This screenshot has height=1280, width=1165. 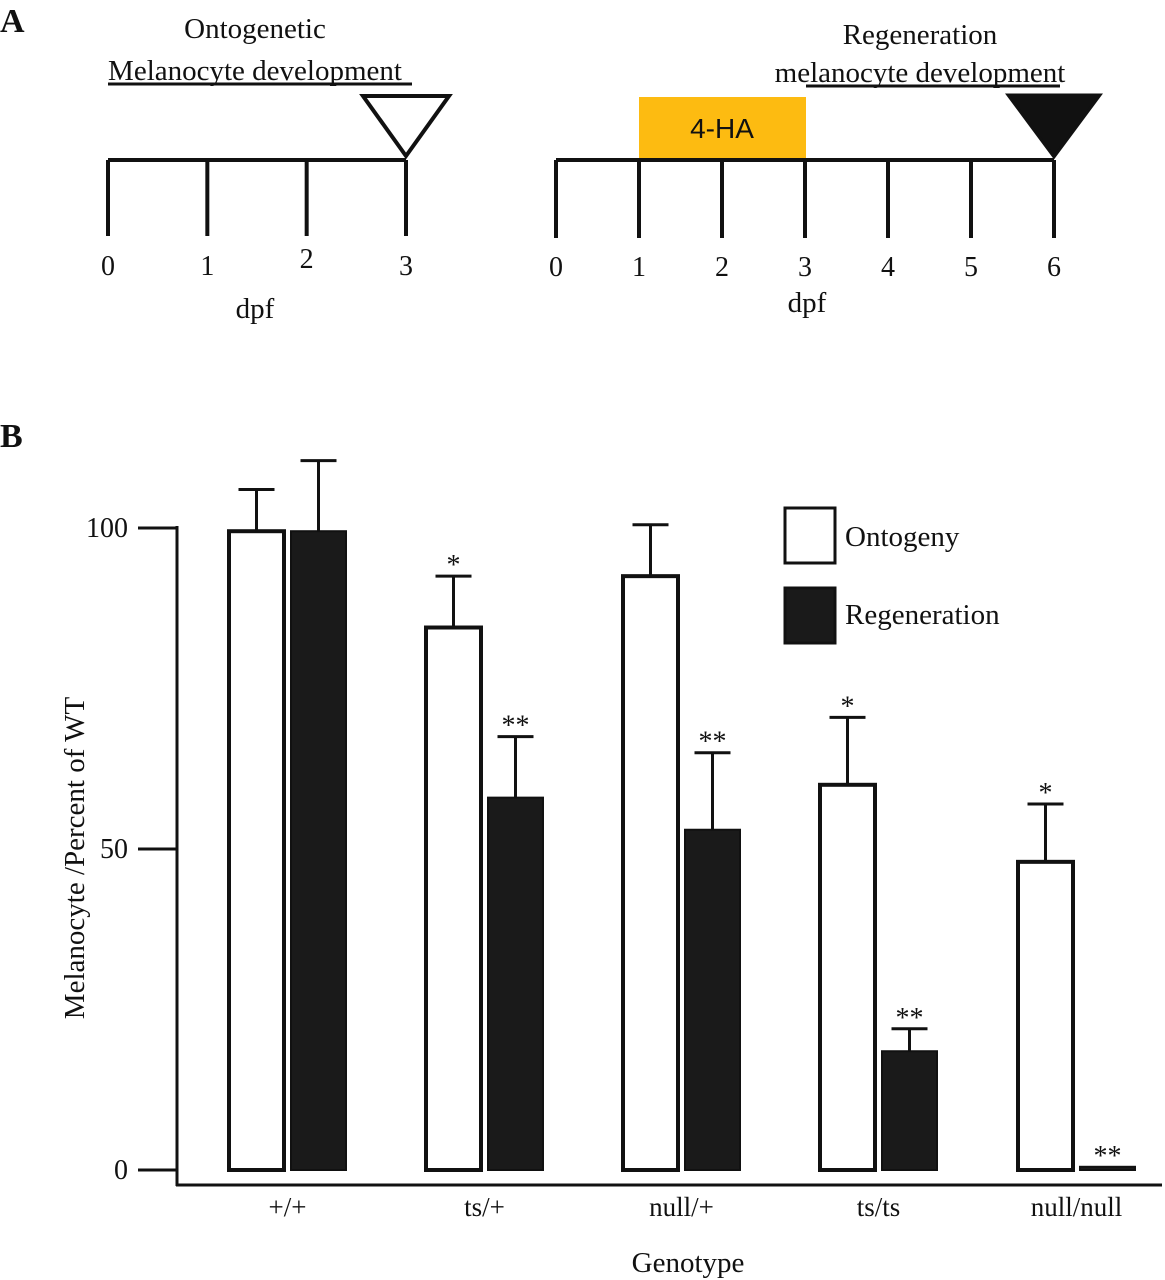 I want to click on y-tick-label: 50, so click(x=114, y=849).